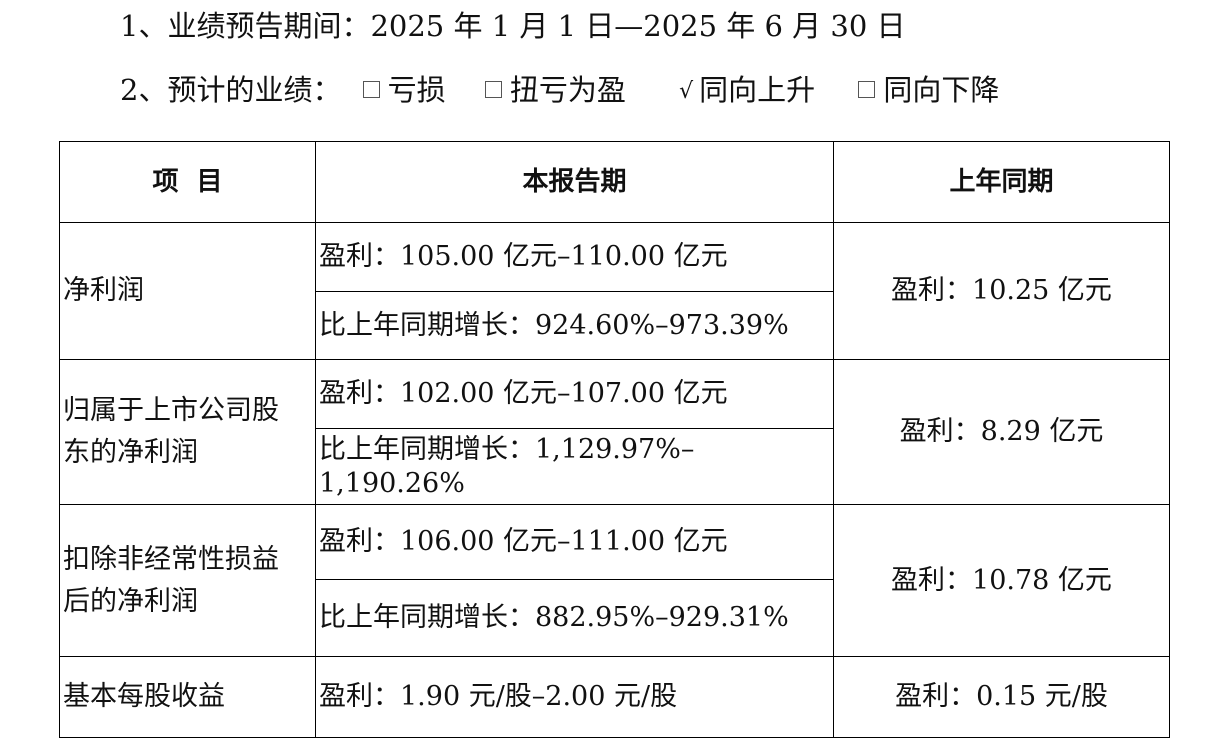 Image resolution: width=1230 pixels, height=750 pixels. What do you see at coordinates (1001, 697) in the screenshot?
I see `previous-period-cell: 盈利：0.15 元/股` at bounding box center [1001, 697].